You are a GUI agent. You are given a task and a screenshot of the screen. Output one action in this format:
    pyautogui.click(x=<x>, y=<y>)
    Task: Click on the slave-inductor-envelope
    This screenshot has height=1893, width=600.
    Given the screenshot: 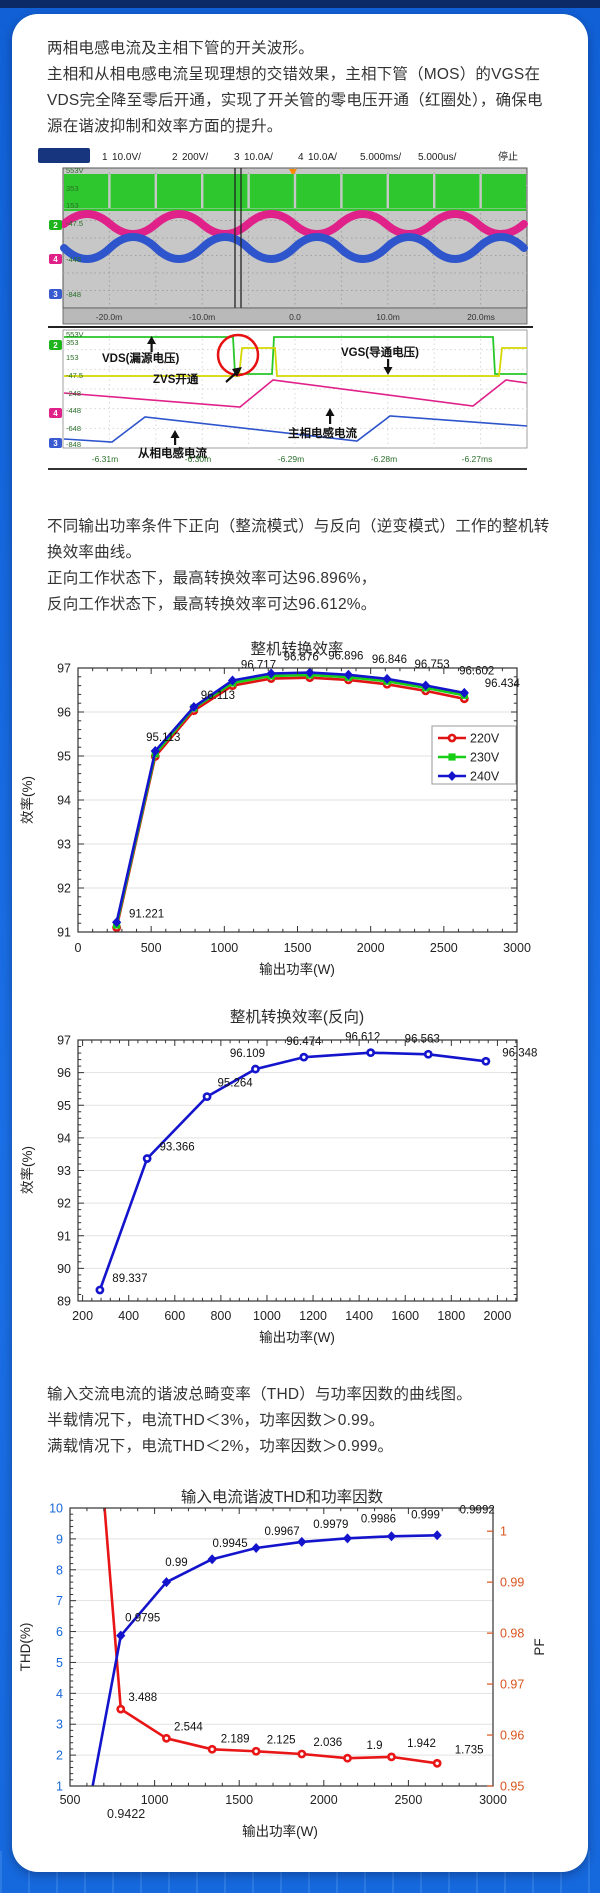 What is the action you would take?
    pyautogui.click(x=294, y=248)
    